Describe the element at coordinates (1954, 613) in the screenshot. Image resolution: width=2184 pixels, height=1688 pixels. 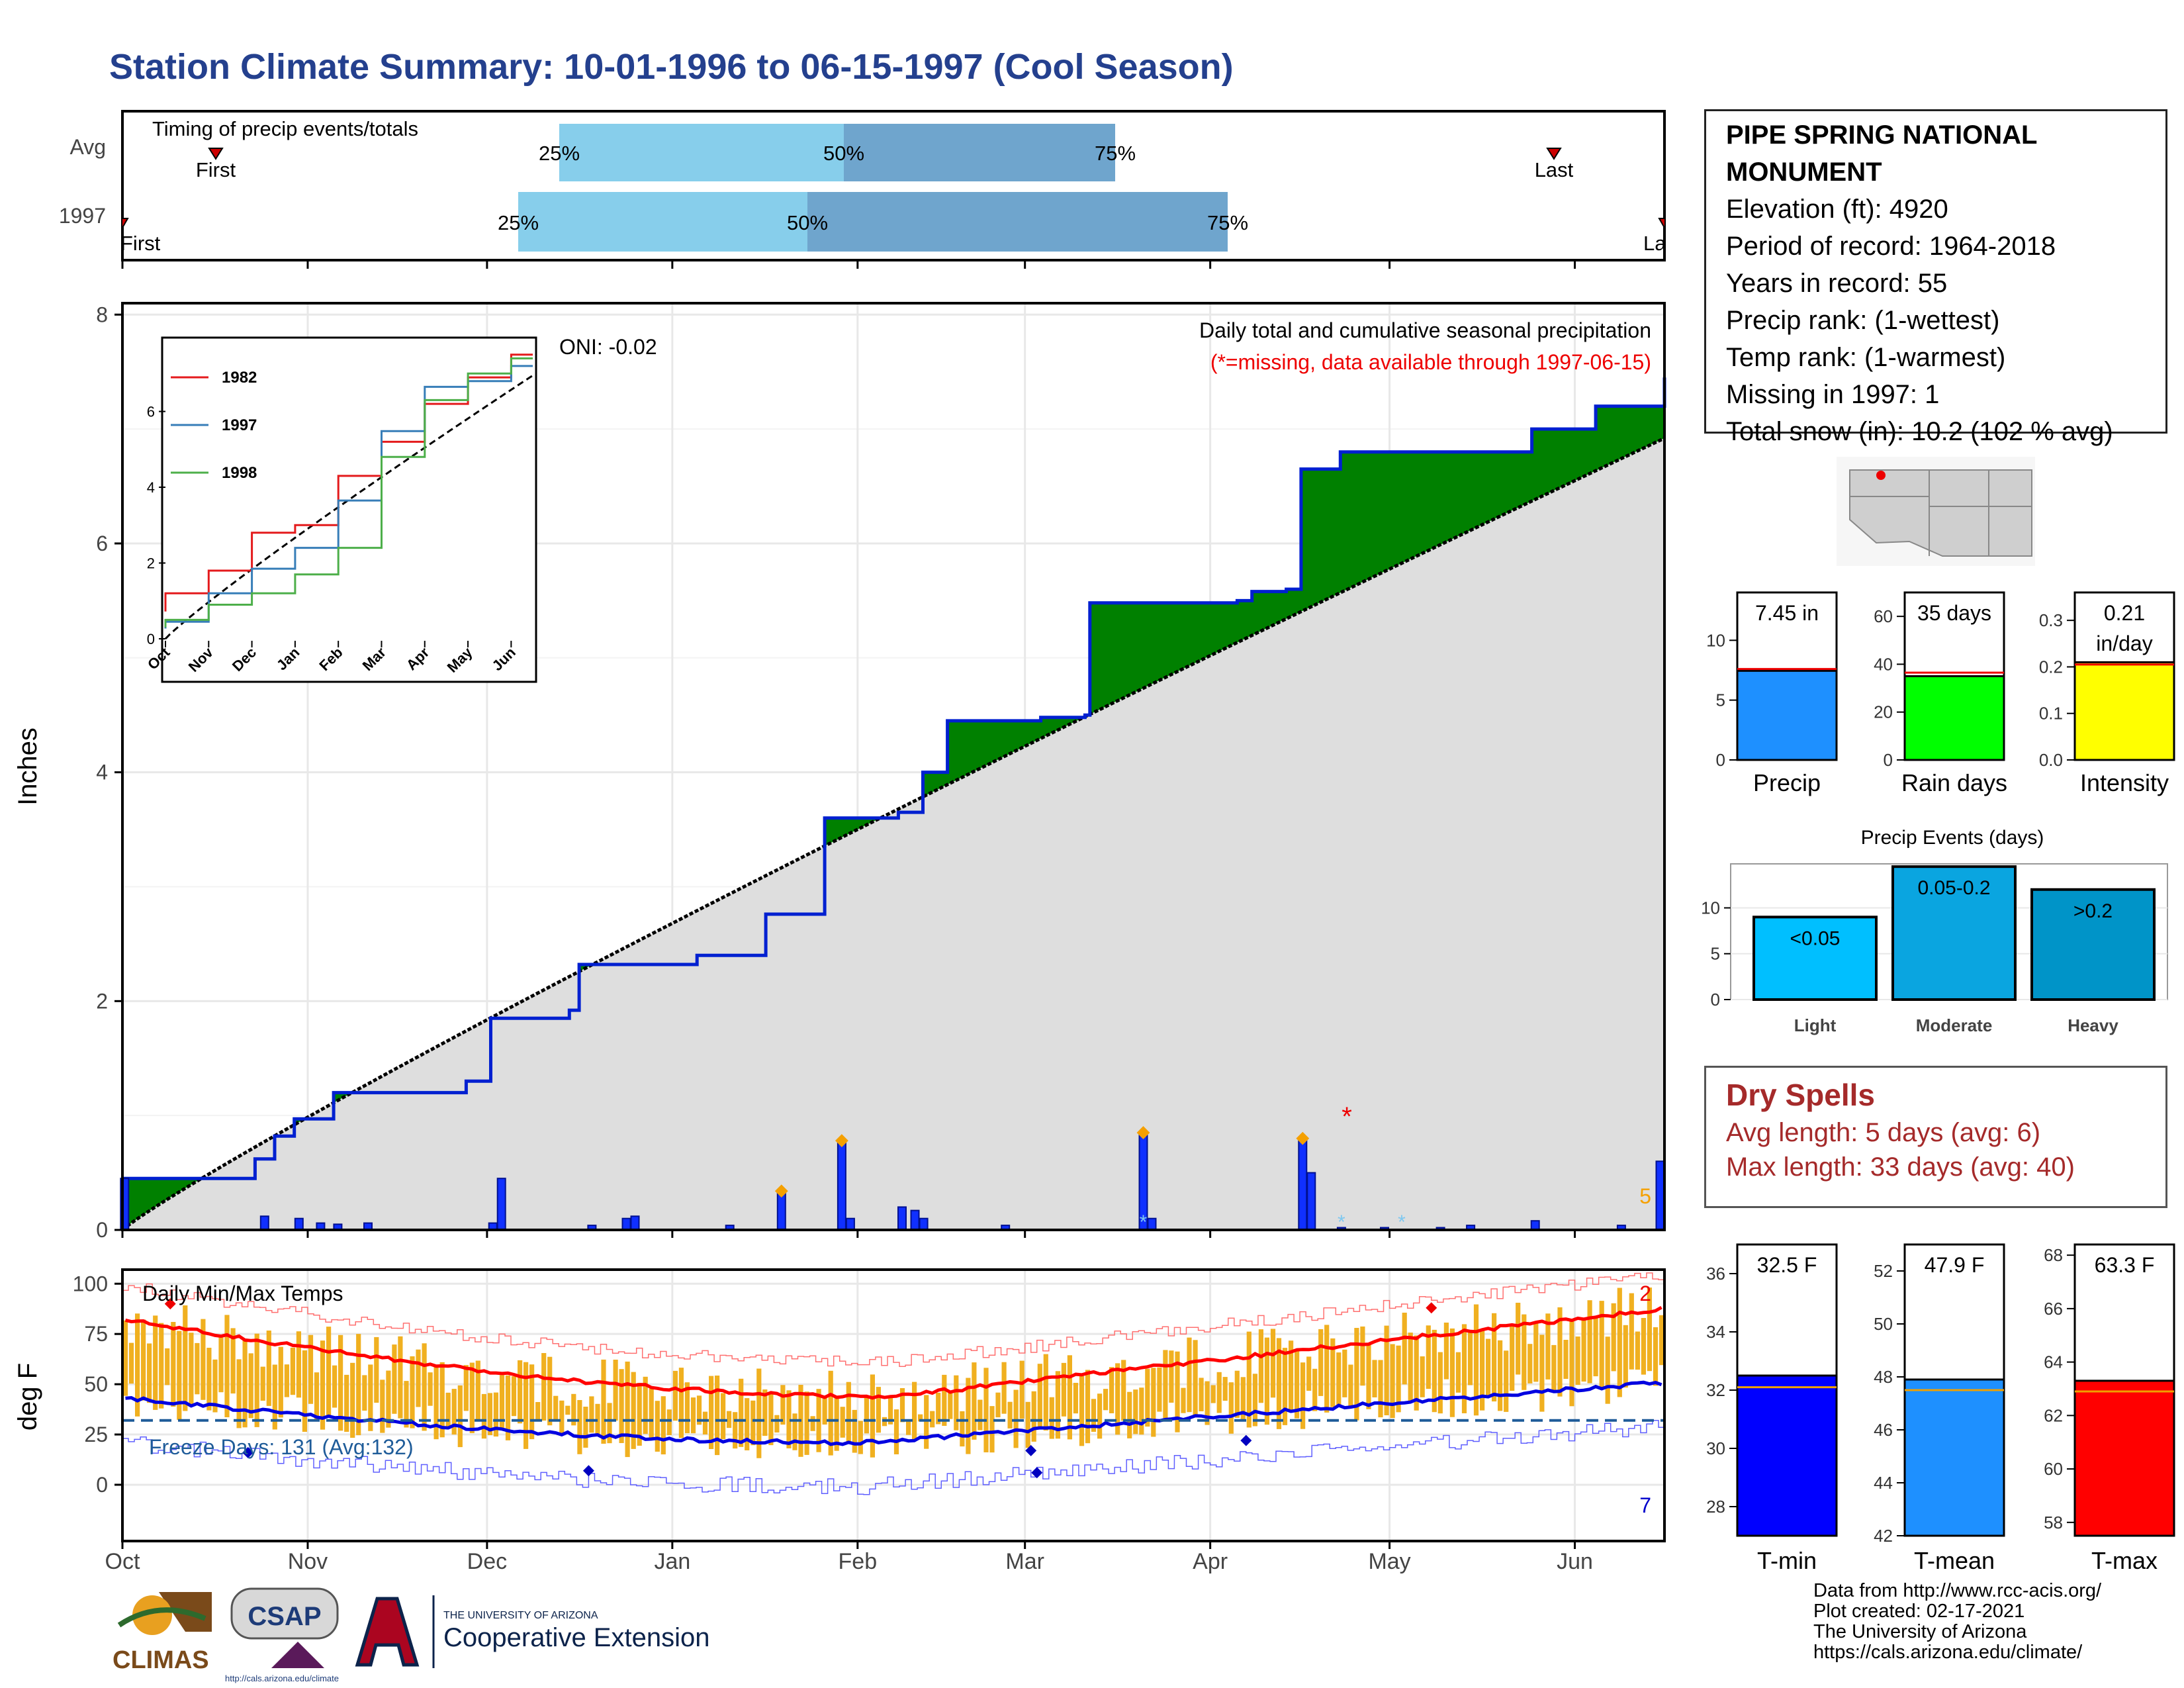
I see `raindays-value: 35 days` at that location.